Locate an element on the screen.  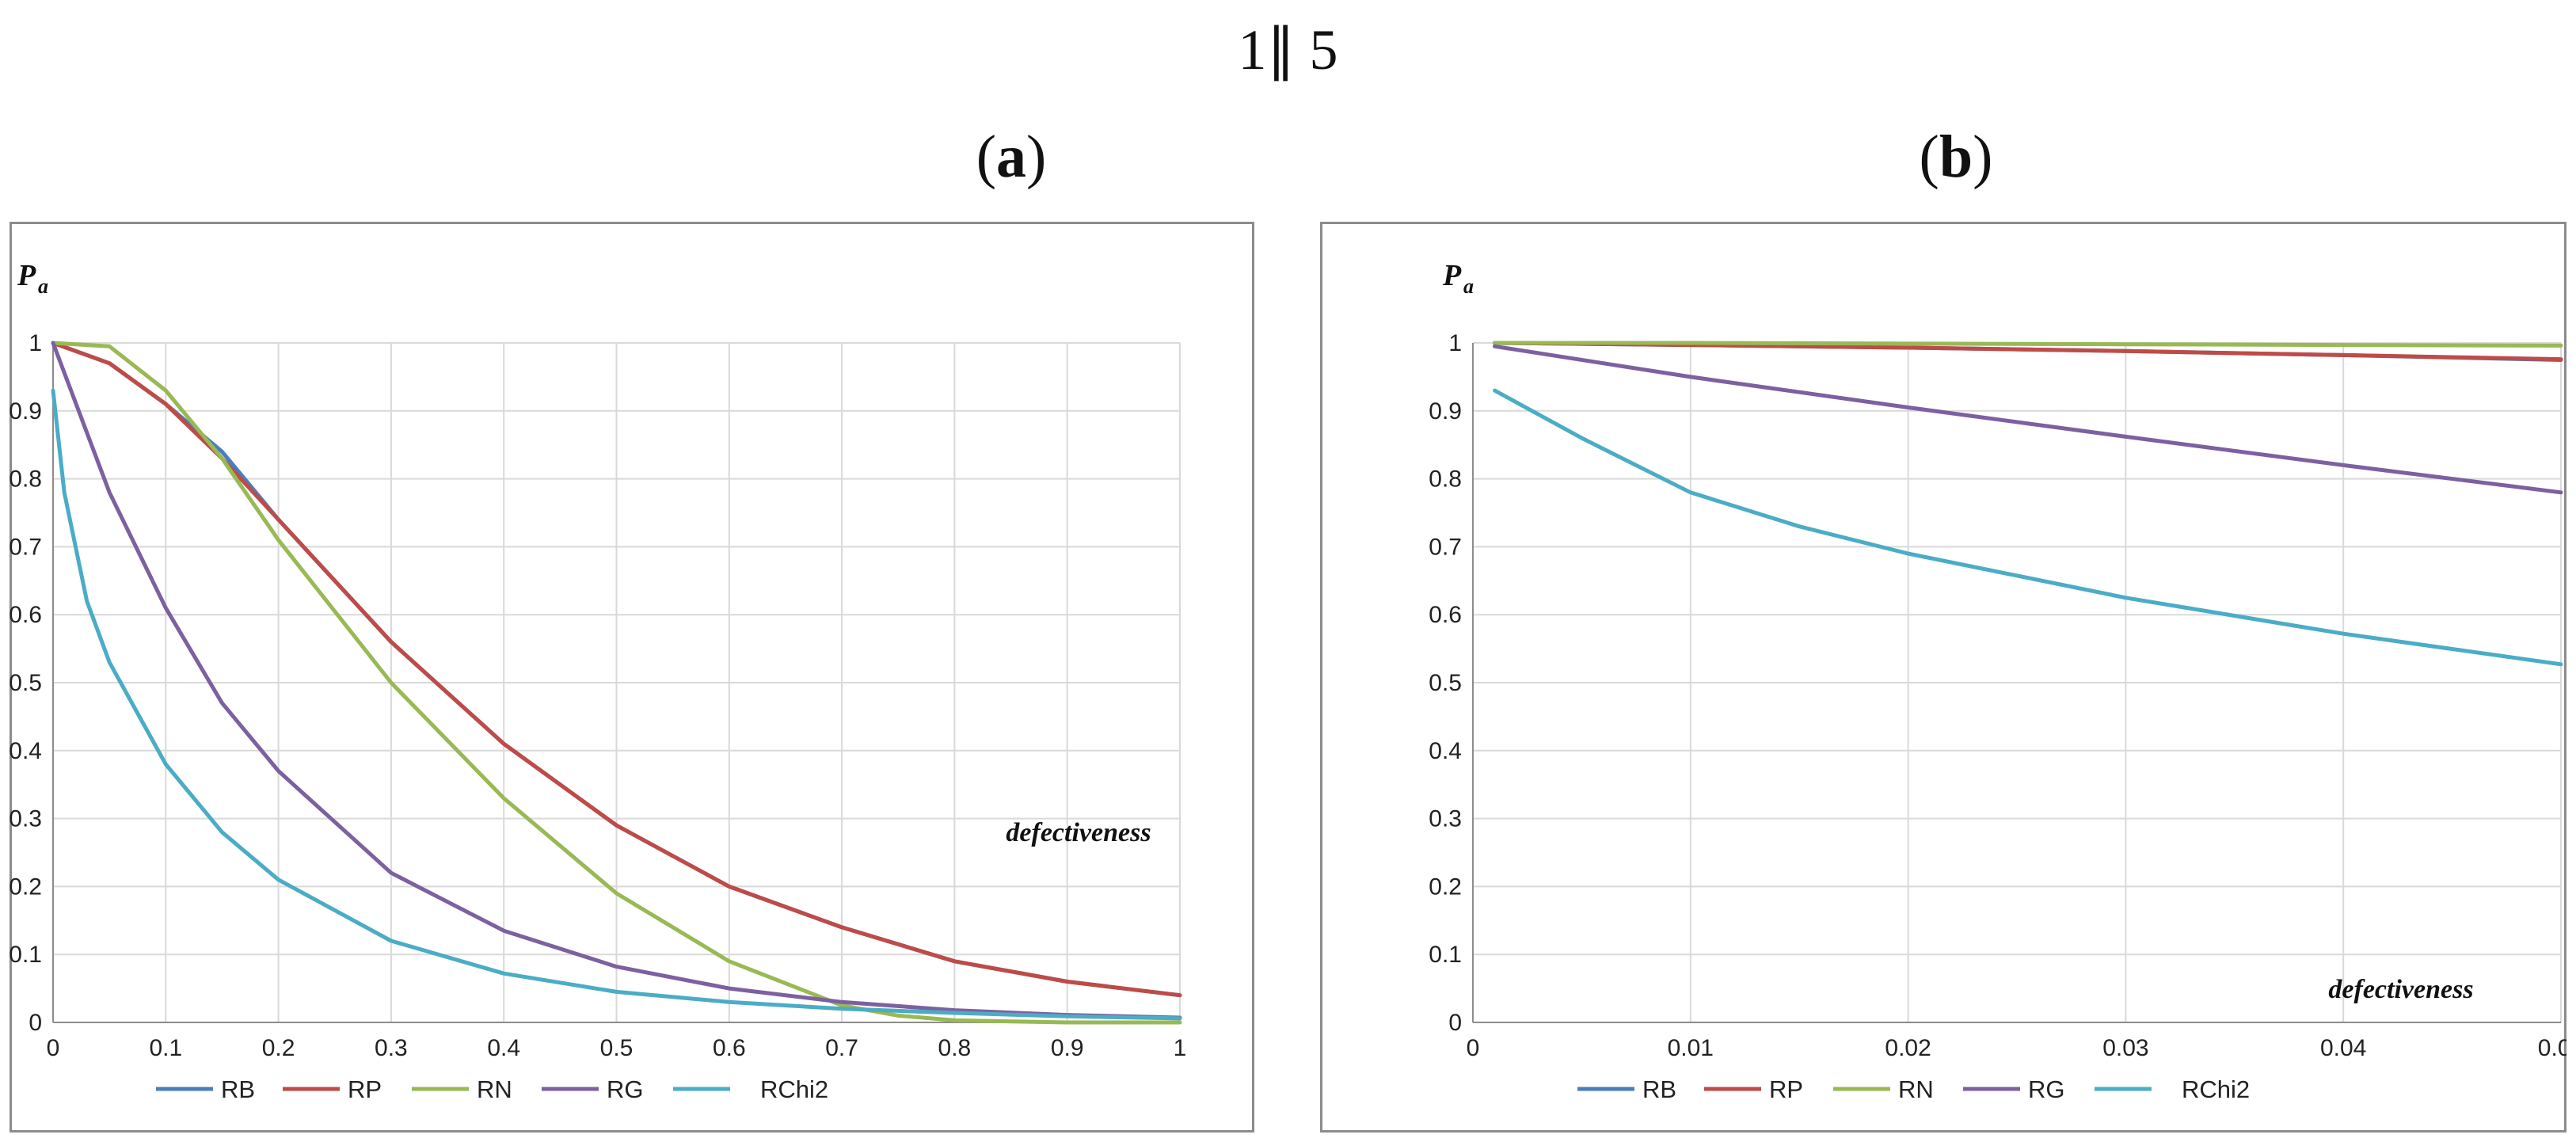
chart-a-xtick-label: 1 is located at coordinates (1180, 1048).